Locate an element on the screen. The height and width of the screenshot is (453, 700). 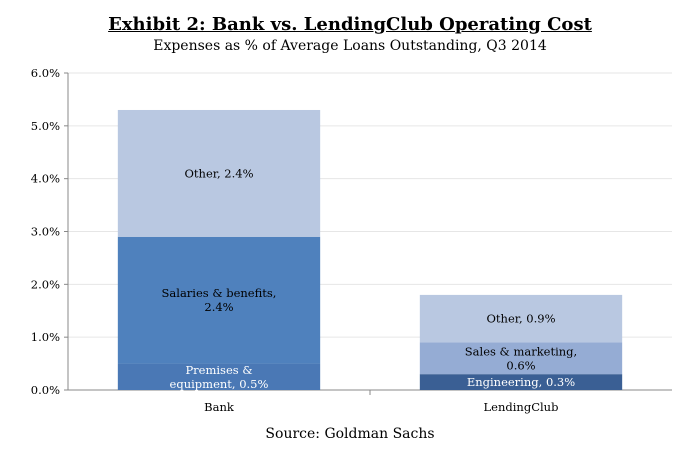
y-tick-labels: 0.0% 1.0% 2.0% 3.0% 4.0% 5.0% 6.0% is located at coordinates (45, 231).